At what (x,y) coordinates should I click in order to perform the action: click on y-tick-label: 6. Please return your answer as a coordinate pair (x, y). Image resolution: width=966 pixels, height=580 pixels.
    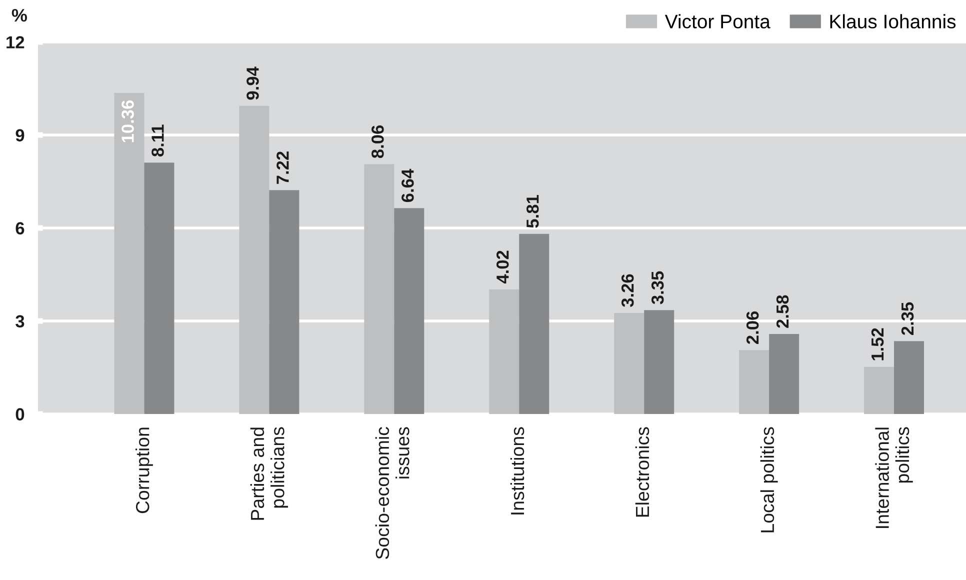
    Looking at the image, I should click on (20, 228).